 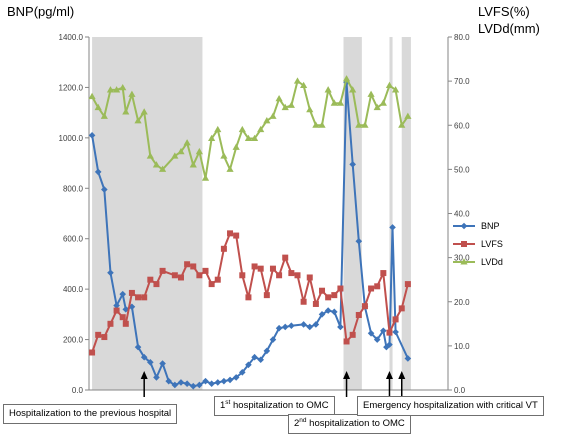 I want to click on right-tick-label: 60.0, so click(x=462, y=125).